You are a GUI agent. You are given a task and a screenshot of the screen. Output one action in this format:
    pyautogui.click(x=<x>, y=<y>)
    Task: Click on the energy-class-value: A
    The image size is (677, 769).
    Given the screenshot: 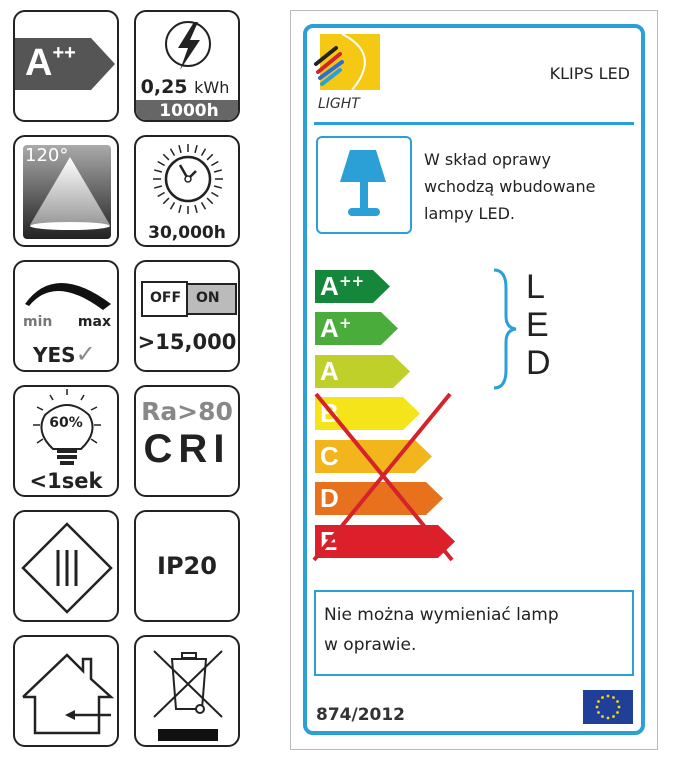 What is the action you would take?
    pyautogui.click(x=39, y=63)
    